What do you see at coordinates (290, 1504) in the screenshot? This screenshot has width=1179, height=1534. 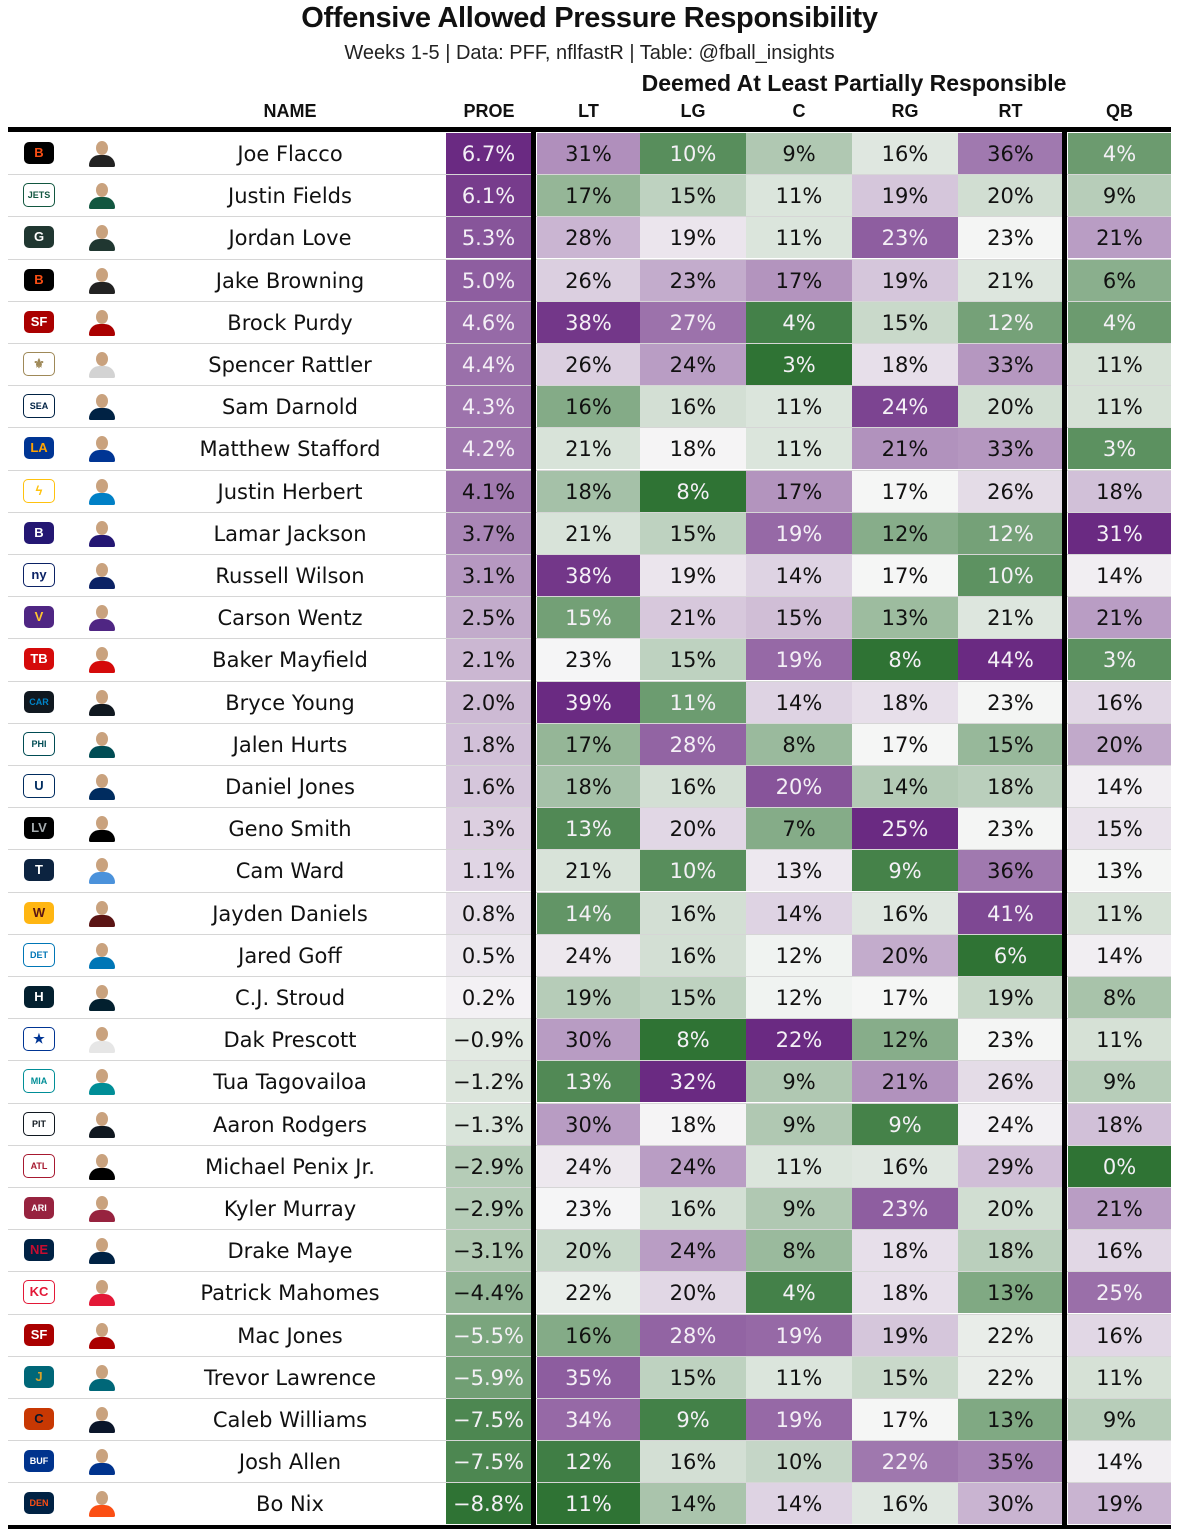 I see `player-name: Bo Nix` at bounding box center [290, 1504].